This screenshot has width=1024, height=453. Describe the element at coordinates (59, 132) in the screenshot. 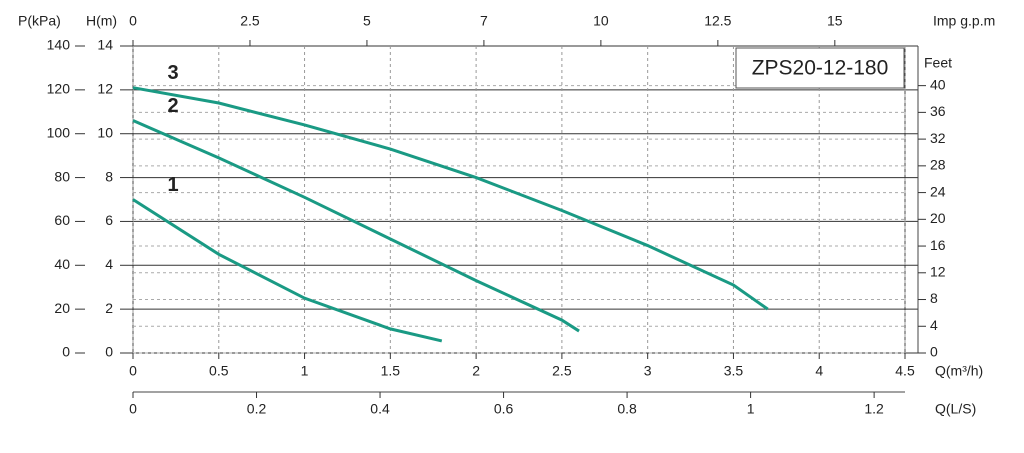

I see `p-tick-label: 100` at that location.